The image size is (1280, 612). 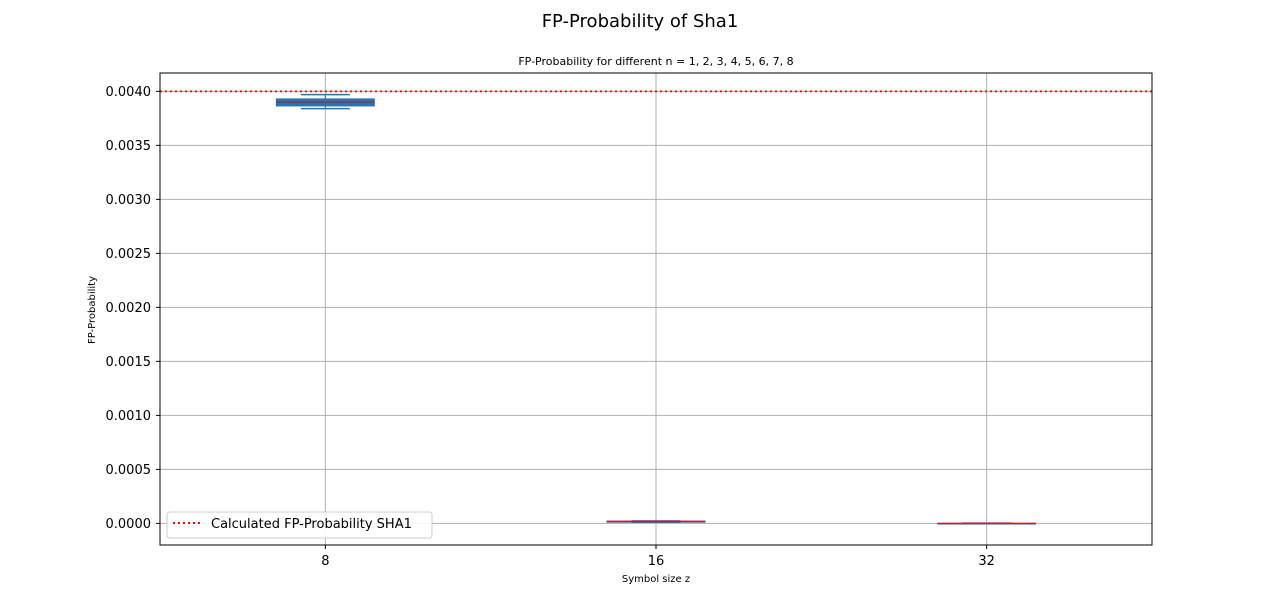 I want to click on y-tick-label: 0.0020, so click(x=129, y=308).